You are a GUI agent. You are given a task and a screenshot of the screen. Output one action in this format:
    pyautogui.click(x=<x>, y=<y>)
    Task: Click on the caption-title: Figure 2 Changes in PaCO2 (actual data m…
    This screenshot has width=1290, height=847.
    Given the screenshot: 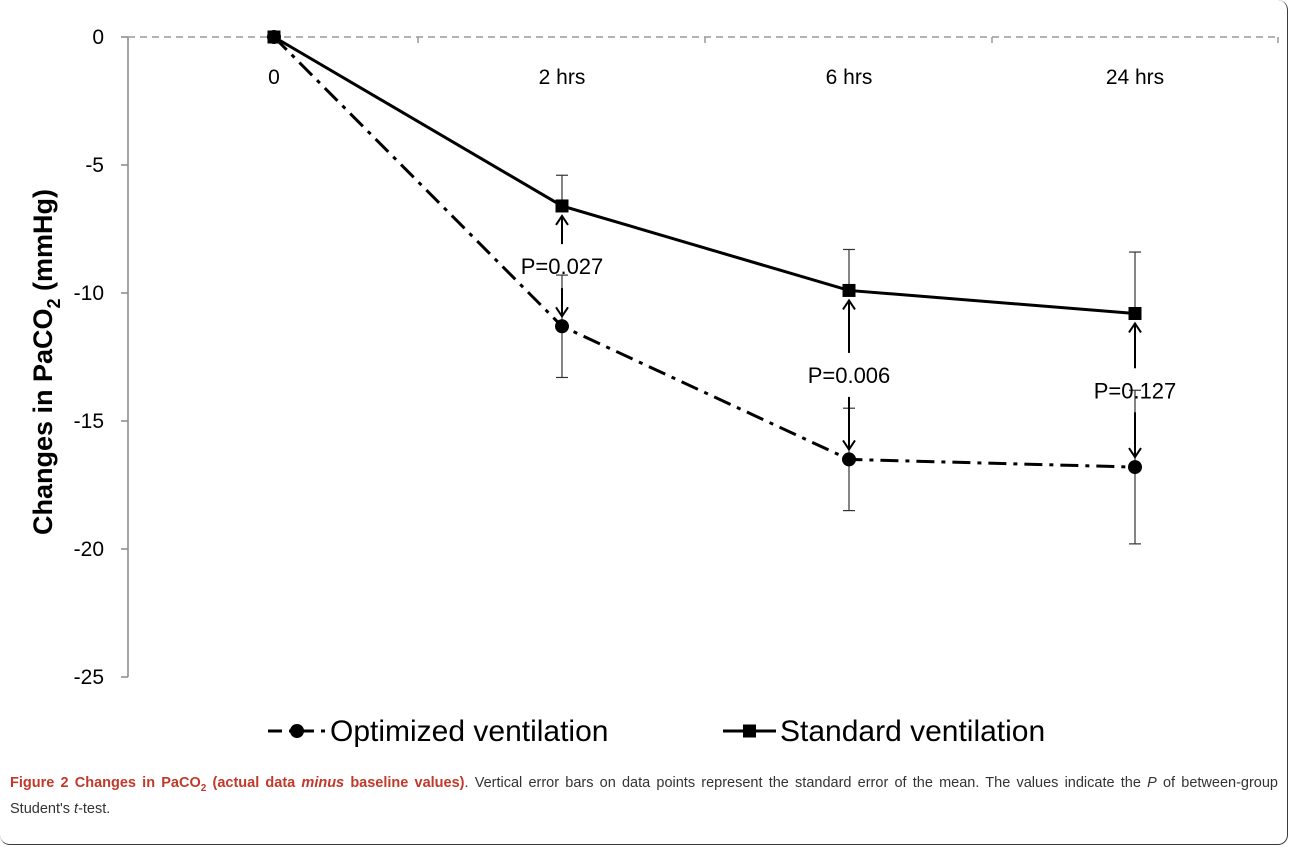 What is the action you would take?
    pyautogui.click(x=237, y=784)
    